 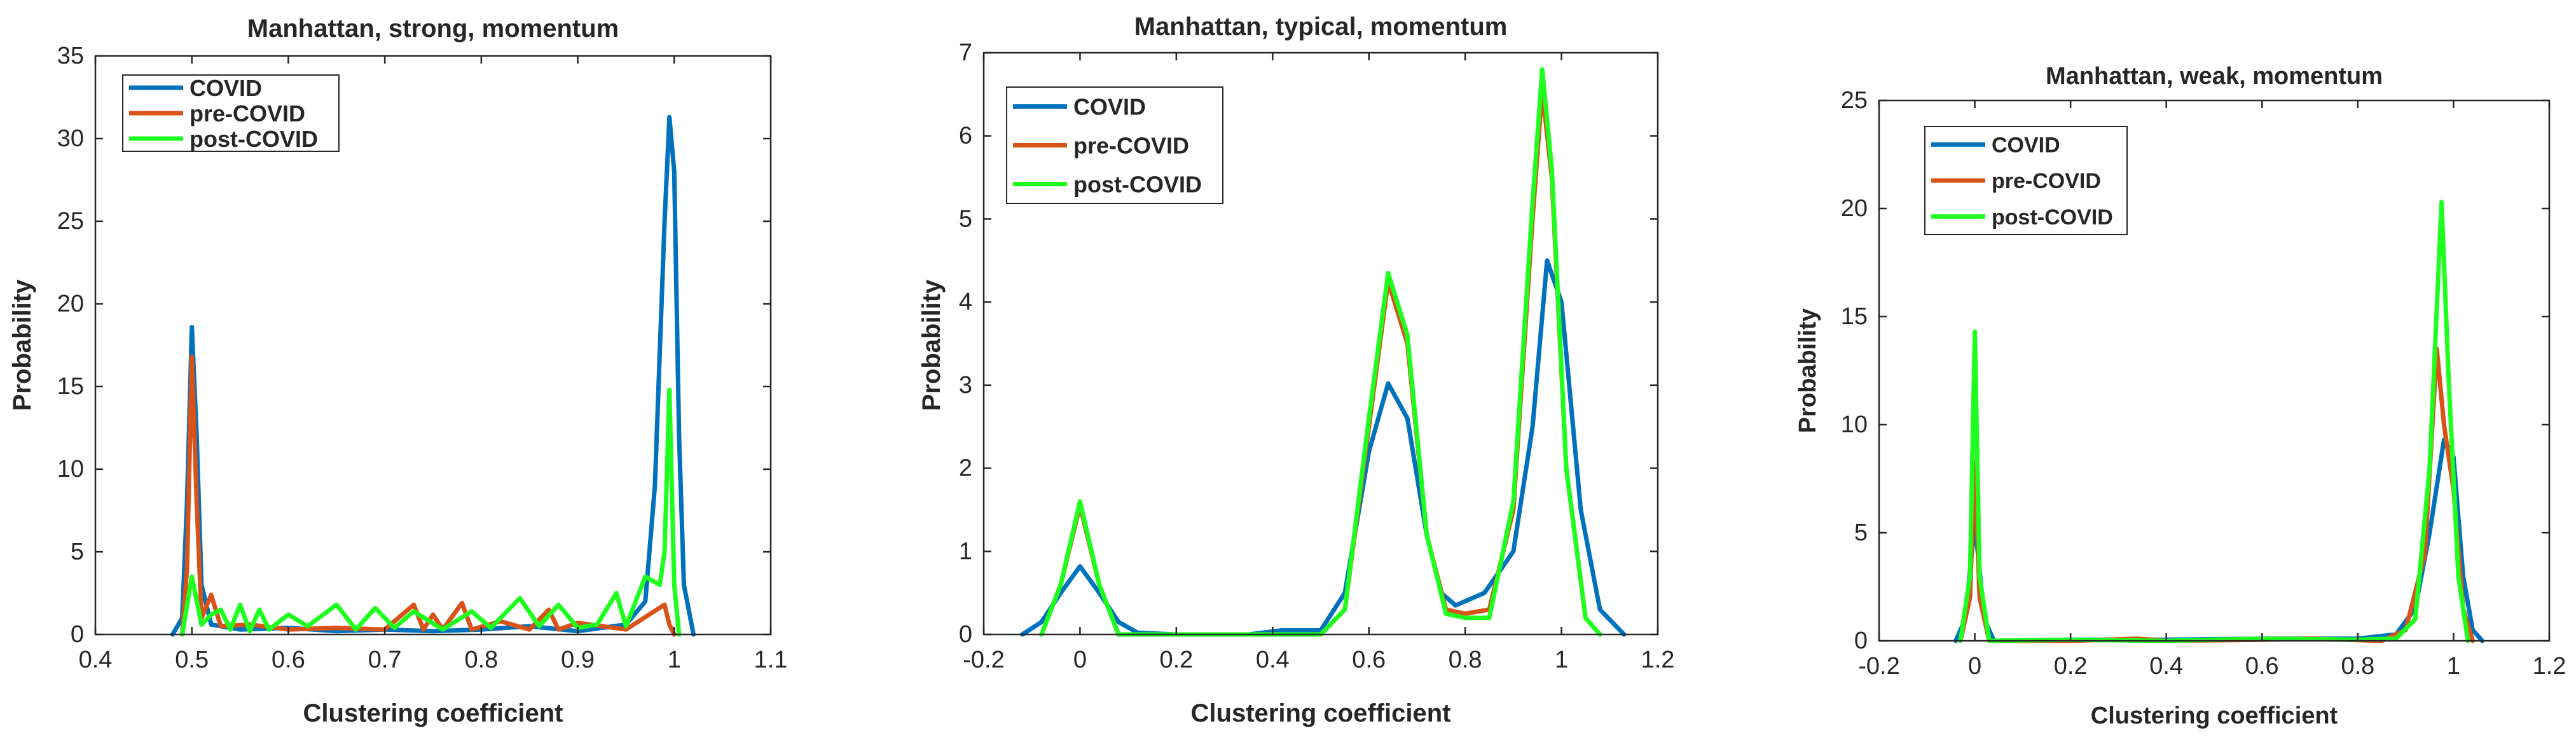 I want to click on x-tick-label: 1.1, so click(x=771, y=660).